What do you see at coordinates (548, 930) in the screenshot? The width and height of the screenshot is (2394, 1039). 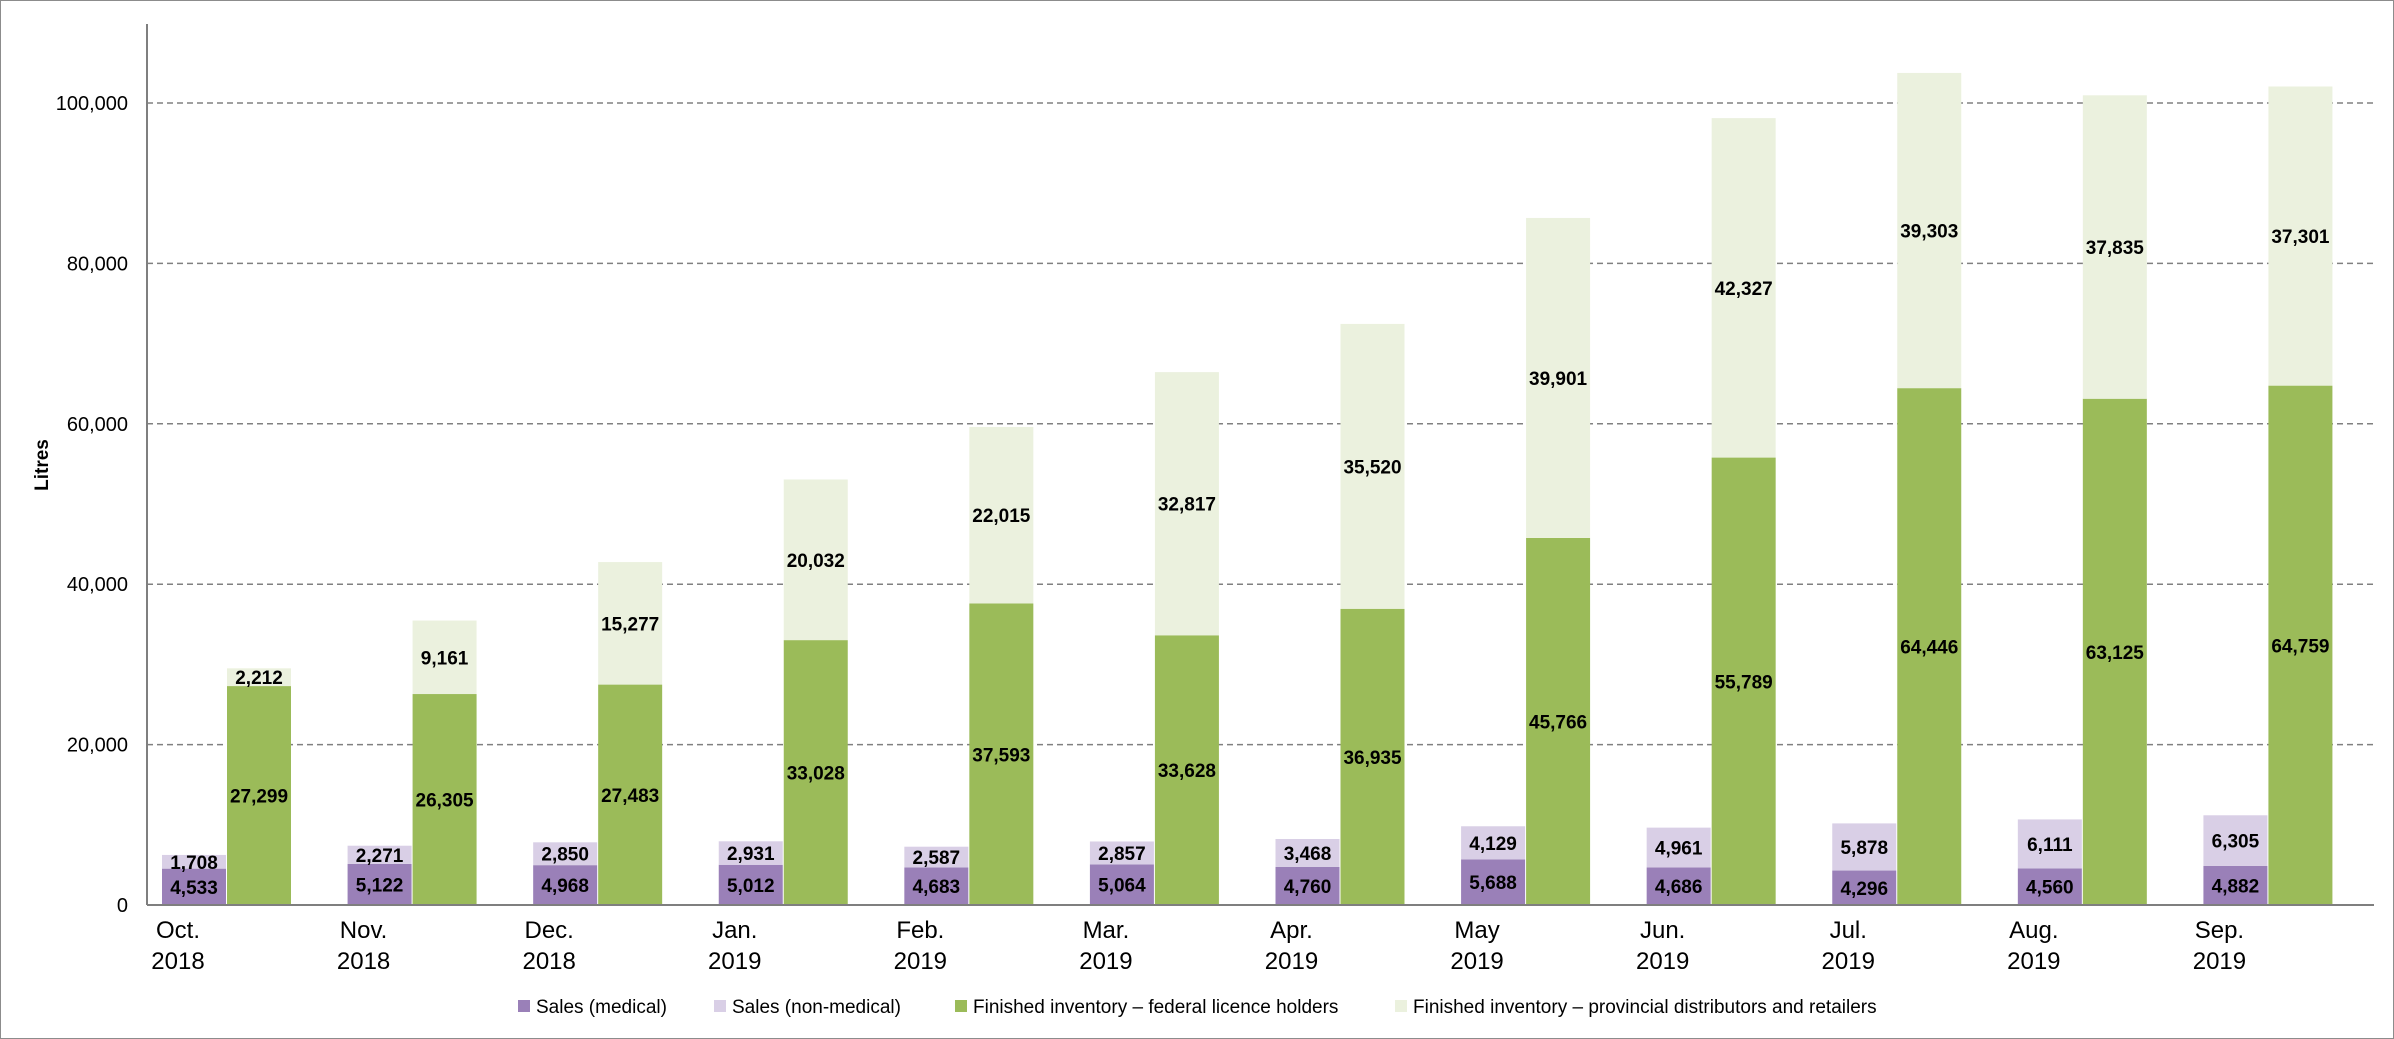 I see `x-tick-month: Dec.` at bounding box center [548, 930].